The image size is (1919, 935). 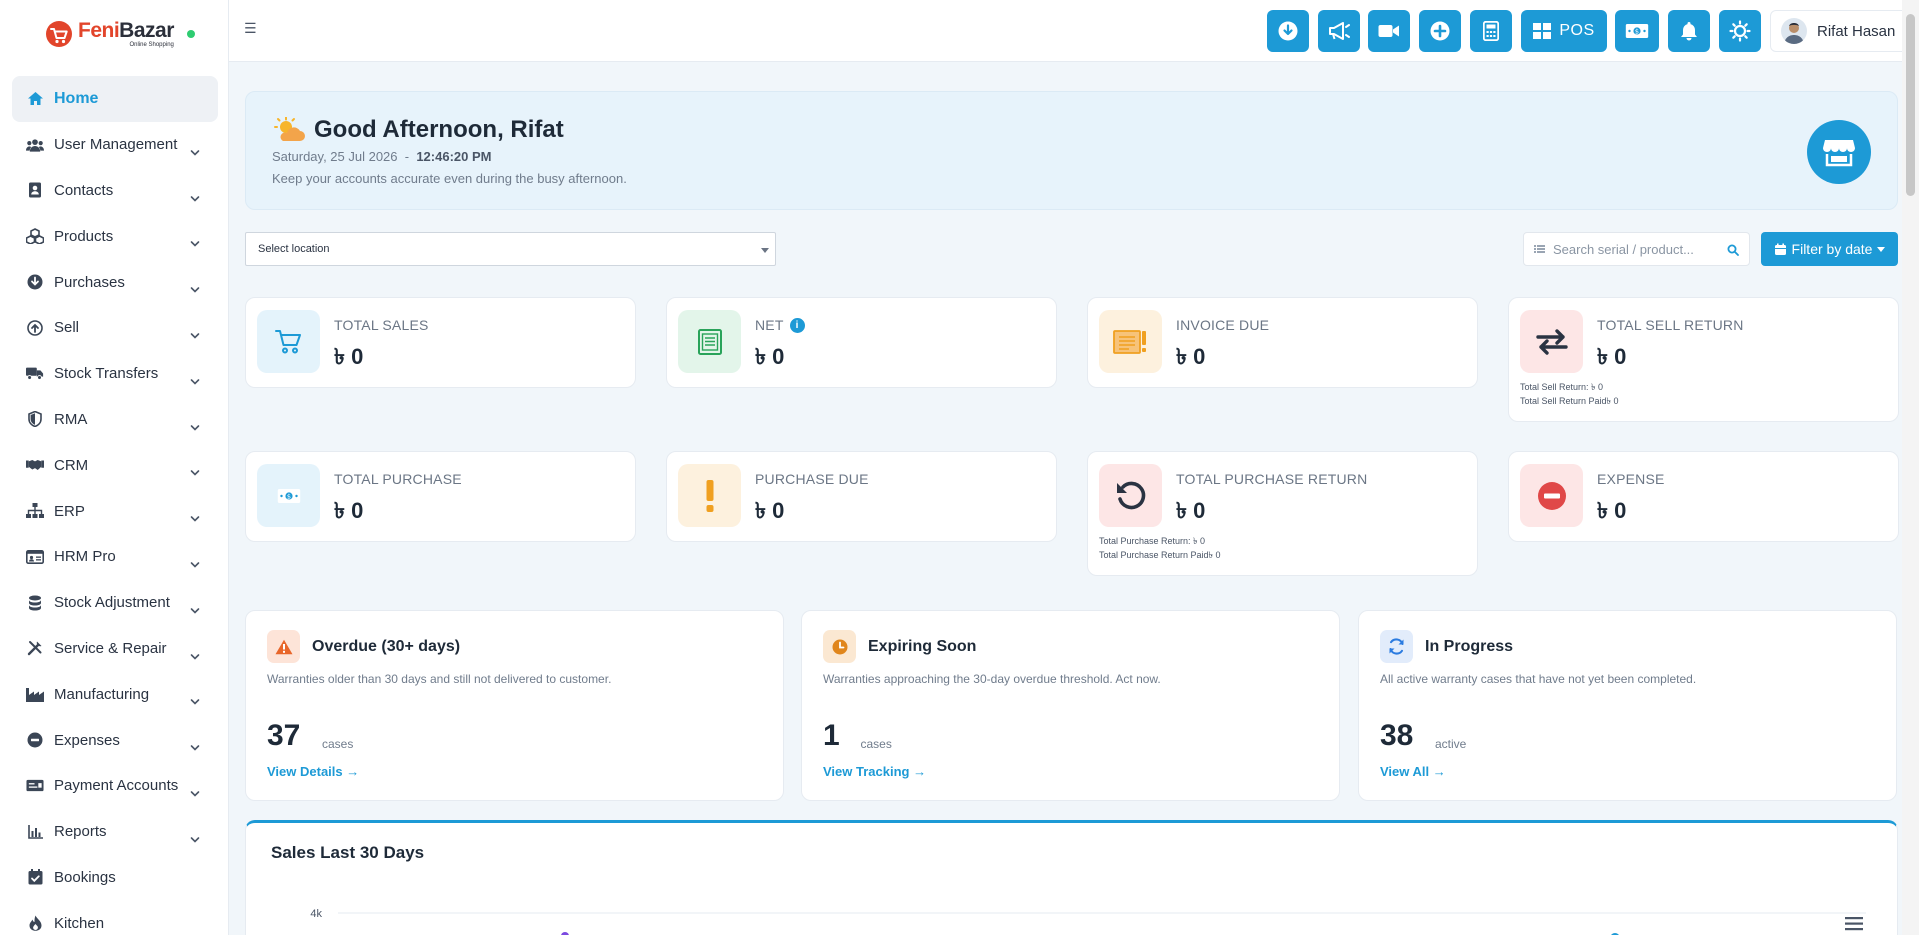 I want to click on search-input, so click(x=1633, y=249).